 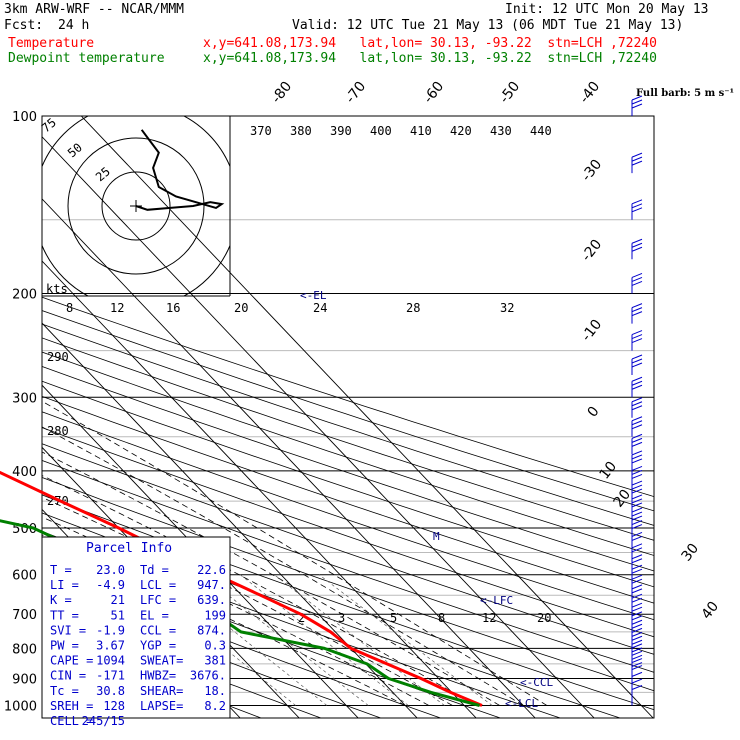 I want to click on parcel-info-value: 381, so click(x=215, y=661).